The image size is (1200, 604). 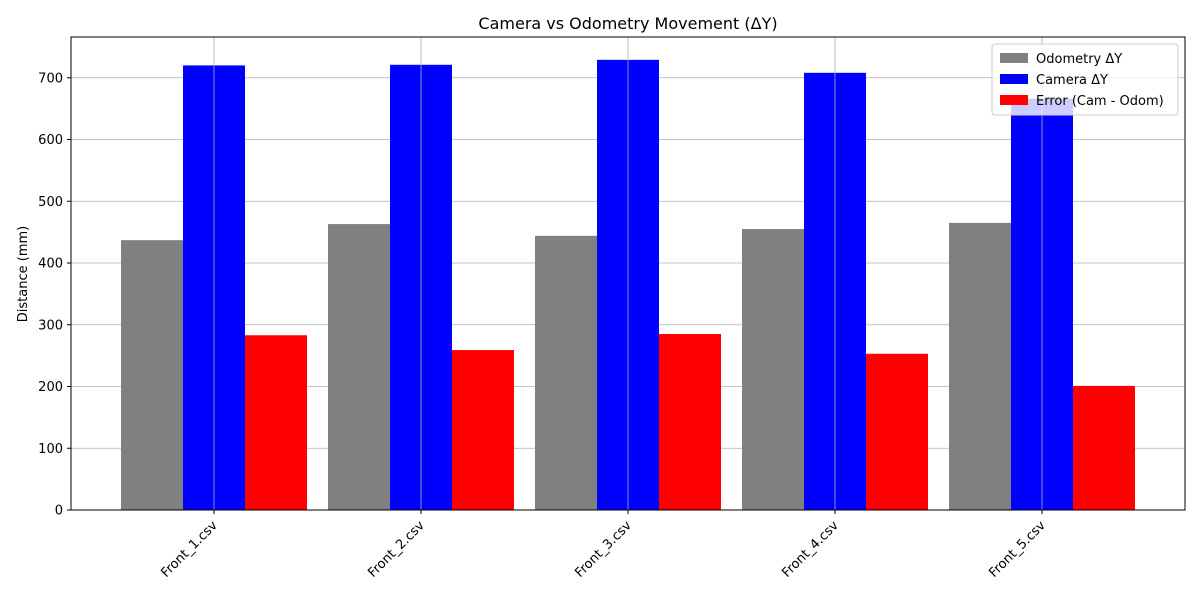 What do you see at coordinates (810, 549) in the screenshot?
I see `x-tick-label: Front_4.csv` at bounding box center [810, 549].